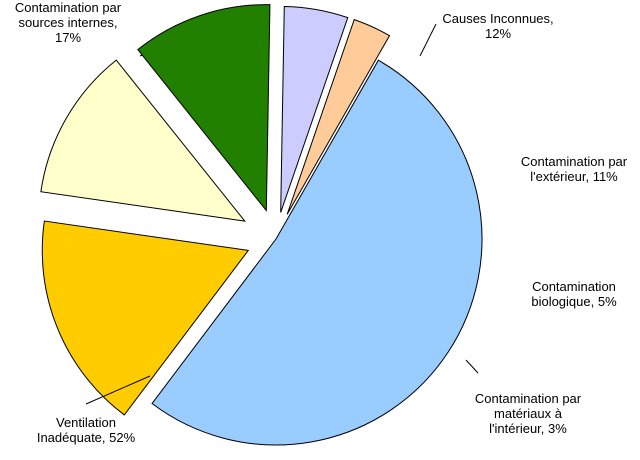  I want to click on slice-label-6: Ventilation Inadéquate, 52%, so click(86, 430).